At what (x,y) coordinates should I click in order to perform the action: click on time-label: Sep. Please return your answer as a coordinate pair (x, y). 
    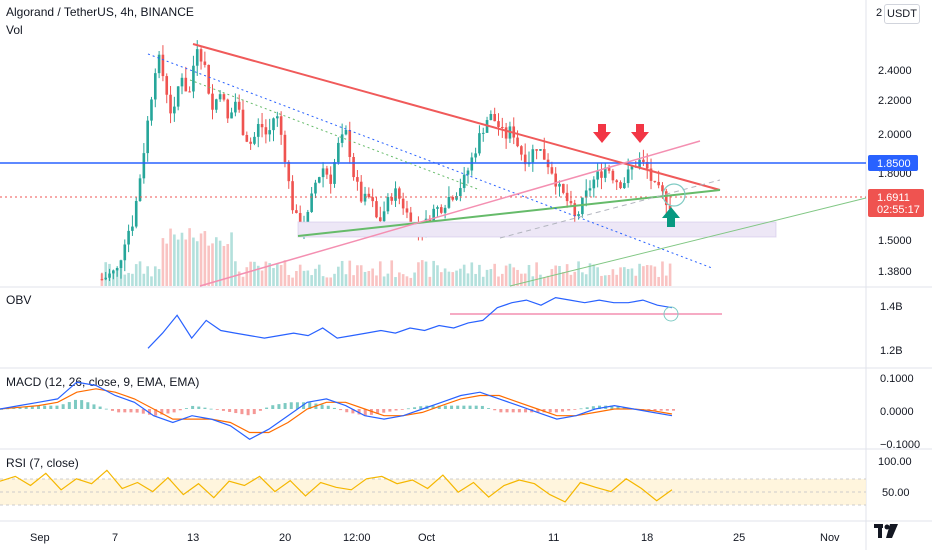
    Looking at the image, I should click on (40, 538).